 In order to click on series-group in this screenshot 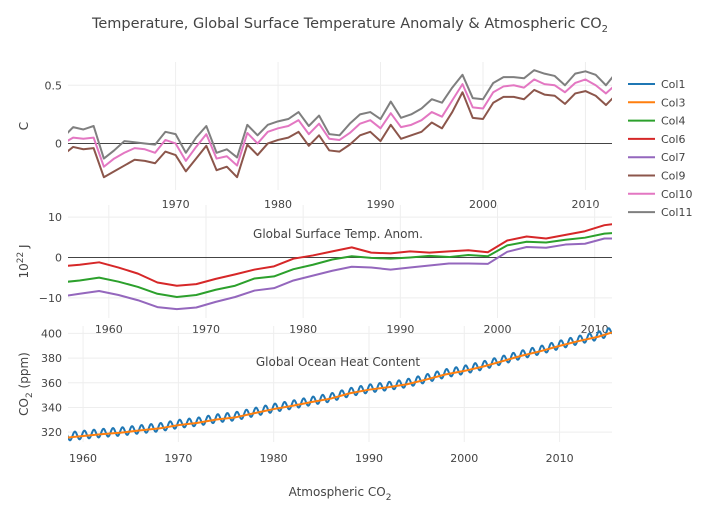, I will do `click(340, 267)`.